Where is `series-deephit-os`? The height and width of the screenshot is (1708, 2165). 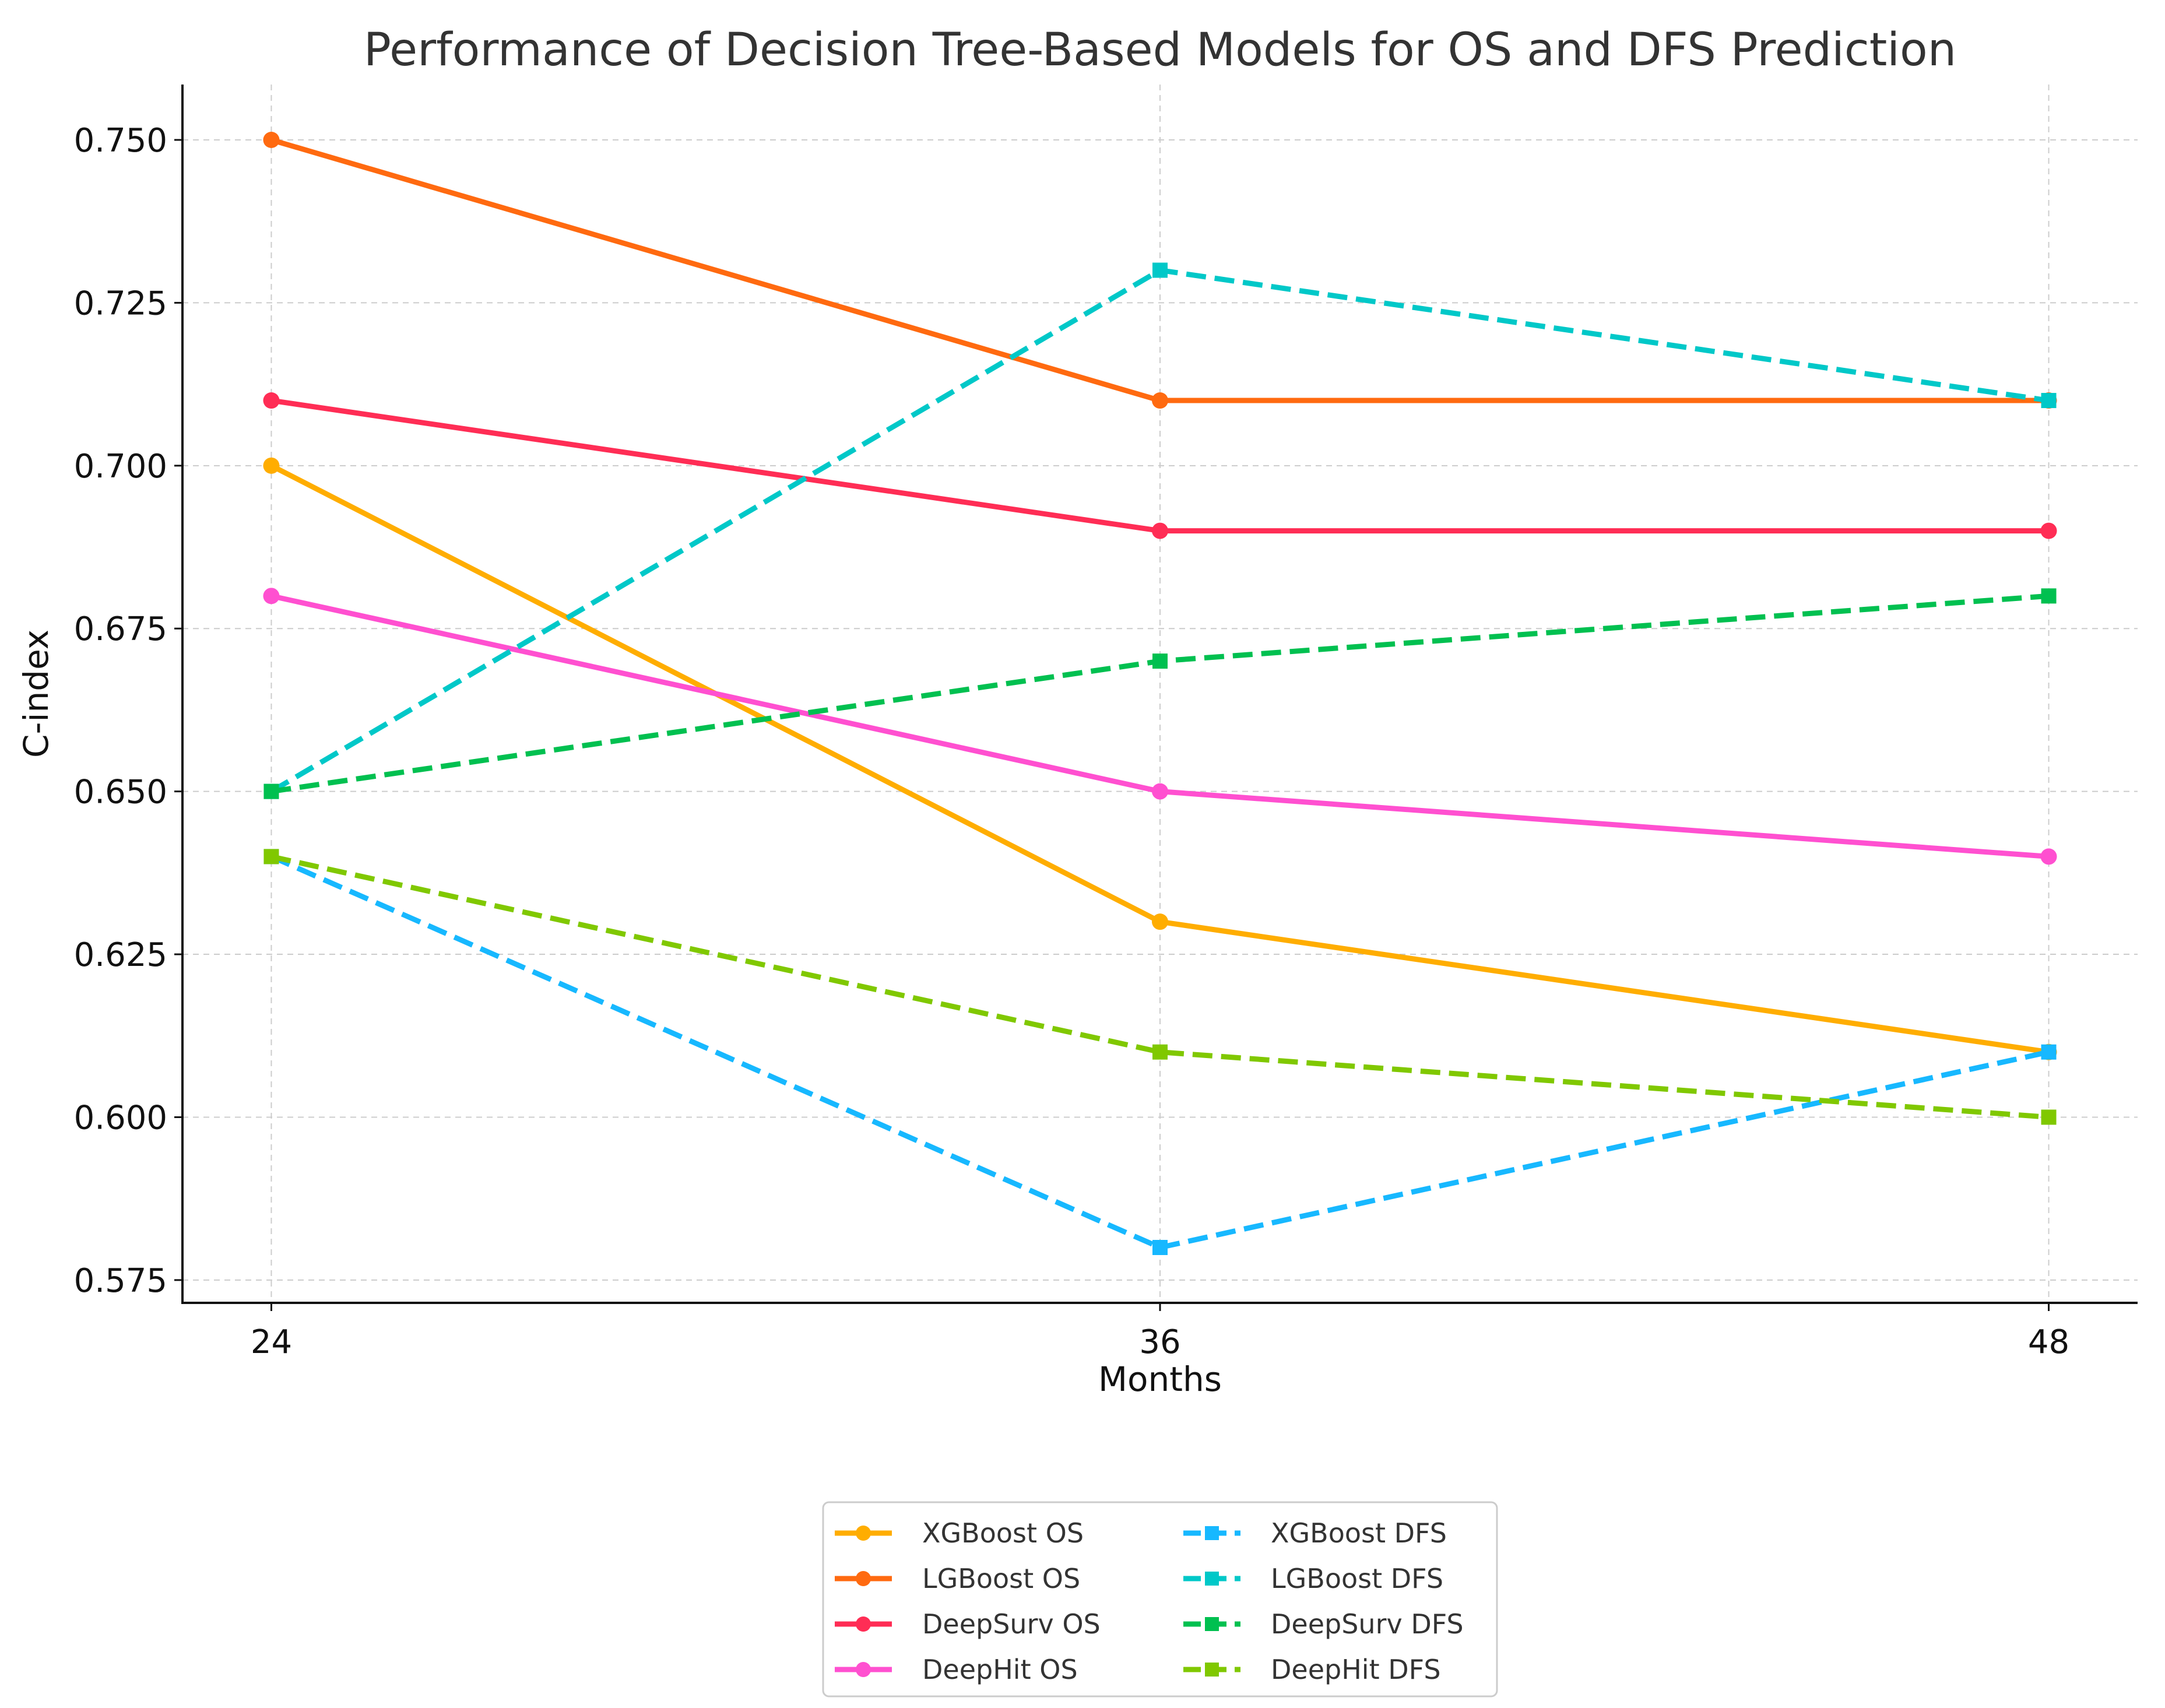
series-deephit-os is located at coordinates (1160, 726).